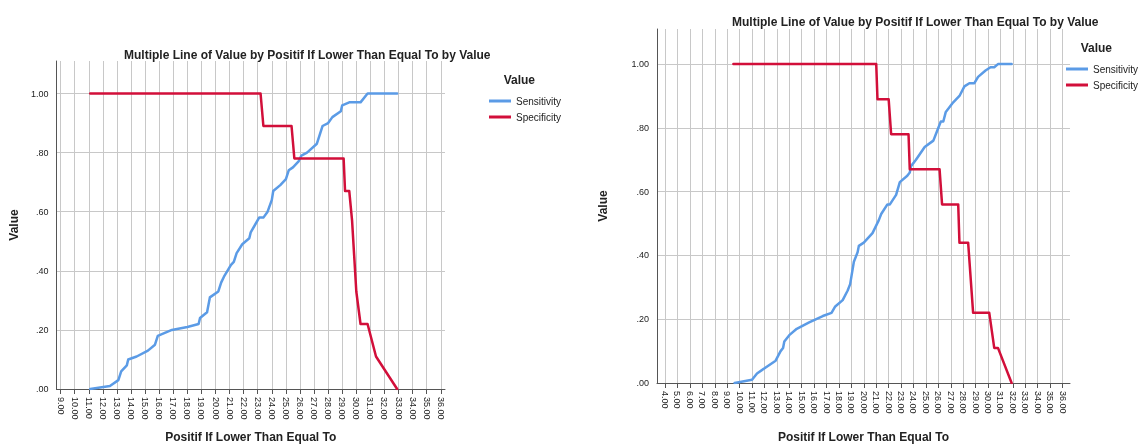  I want to click on x-tick-label: 5.00, so click(677, 400).